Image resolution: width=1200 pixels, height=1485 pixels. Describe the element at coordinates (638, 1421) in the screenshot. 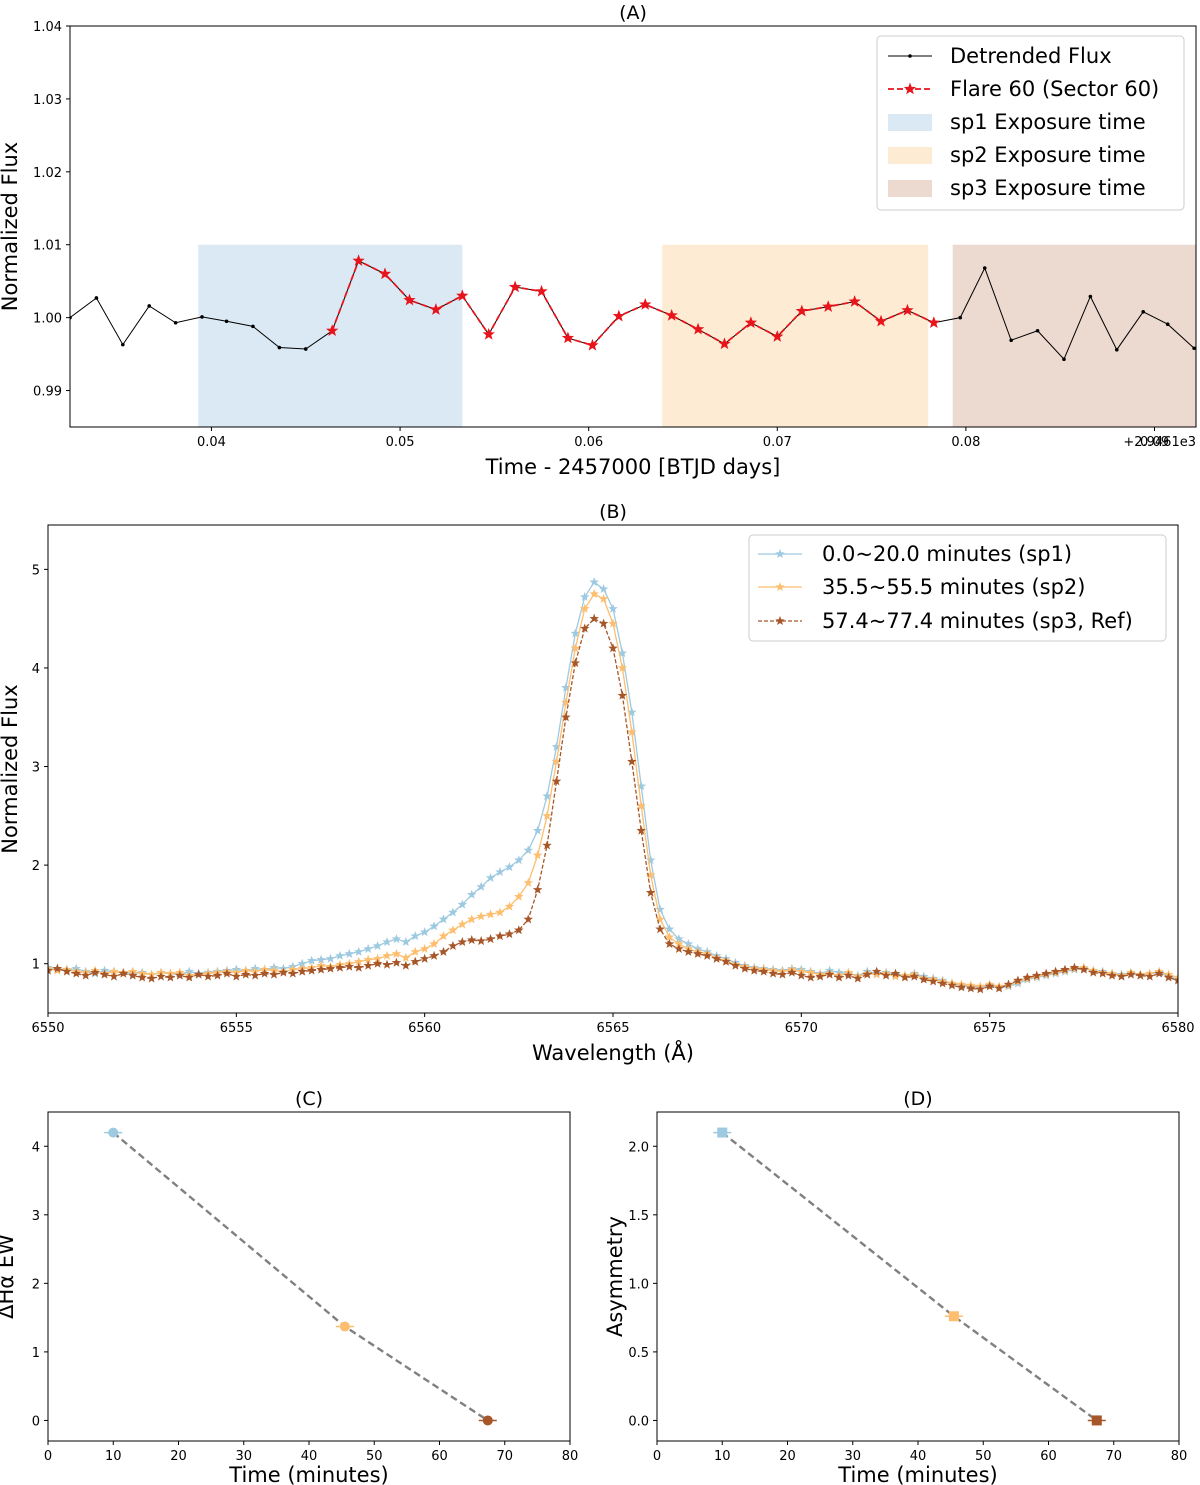

I see `y-tick-label: 0.0` at that location.